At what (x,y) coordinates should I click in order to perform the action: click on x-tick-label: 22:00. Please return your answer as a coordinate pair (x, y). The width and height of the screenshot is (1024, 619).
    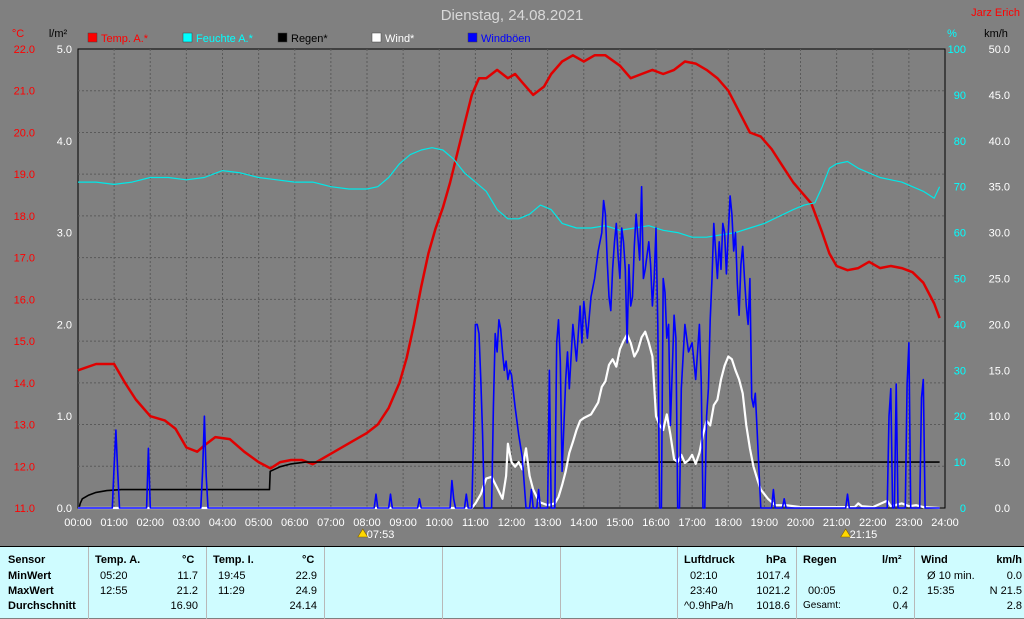
    Looking at the image, I should click on (873, 523).